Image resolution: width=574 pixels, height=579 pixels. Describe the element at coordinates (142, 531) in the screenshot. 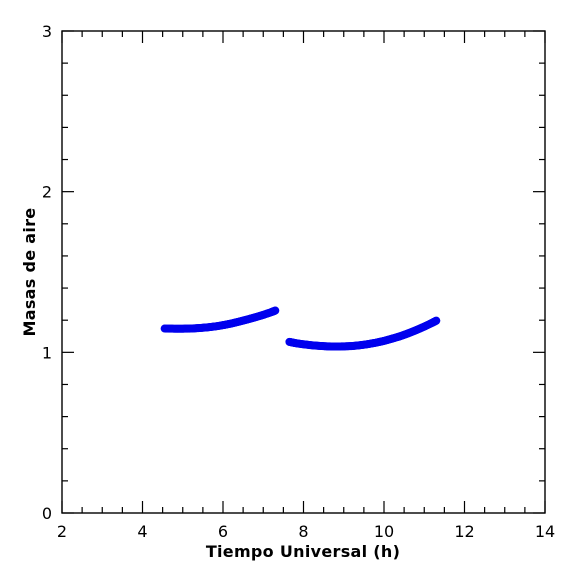

I see `x-tick-label: 4` at that location.